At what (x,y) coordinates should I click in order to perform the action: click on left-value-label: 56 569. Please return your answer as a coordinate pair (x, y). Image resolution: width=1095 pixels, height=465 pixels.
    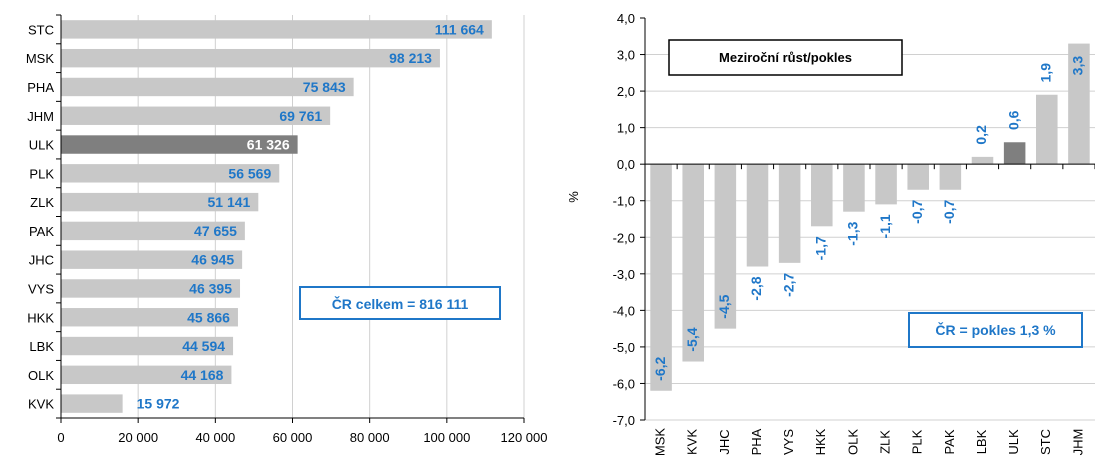
    Looking at the image, I should click on (249, 173).